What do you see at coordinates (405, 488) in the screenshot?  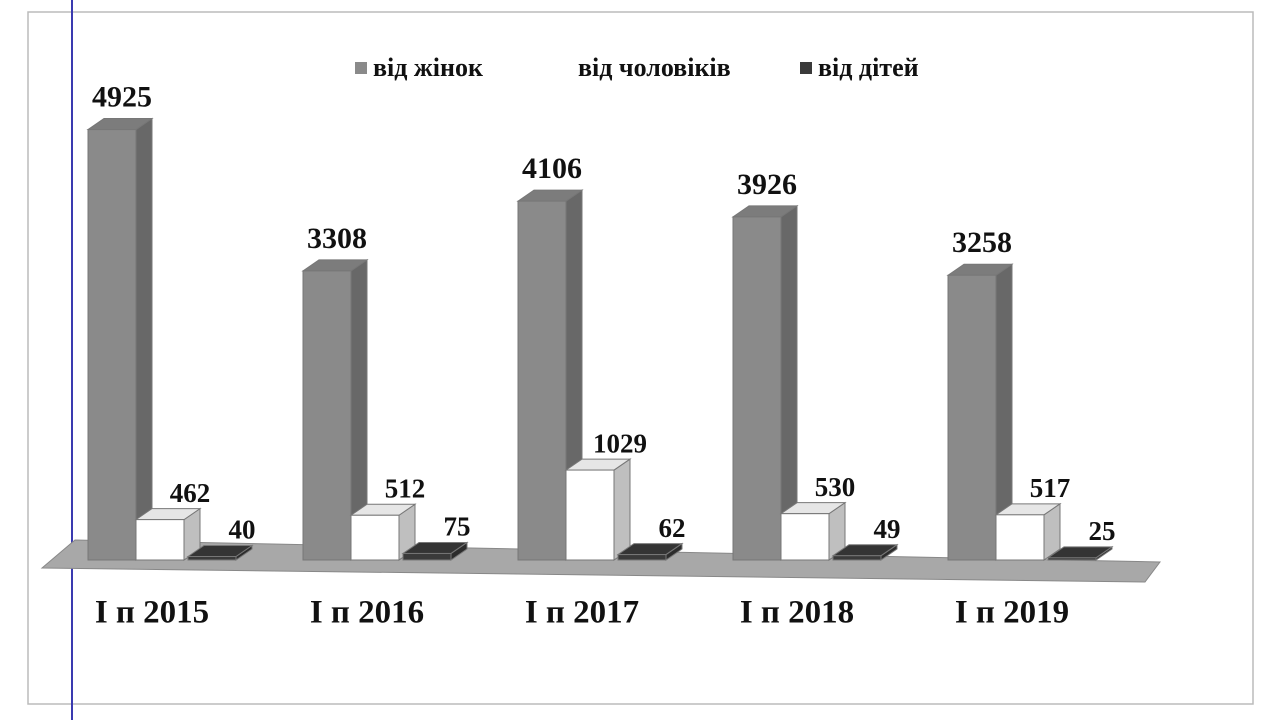 I see `data-label: 512` at bounding box center [405, 488].